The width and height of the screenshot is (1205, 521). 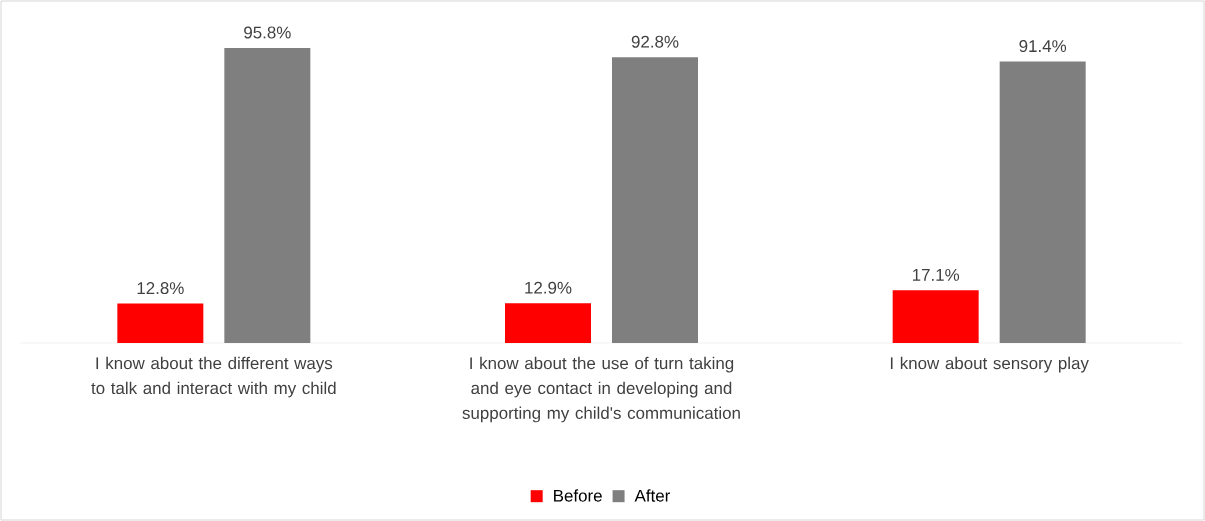 I want to click on x-tick-label: I know about sensory play, so click(x=989, y=364).